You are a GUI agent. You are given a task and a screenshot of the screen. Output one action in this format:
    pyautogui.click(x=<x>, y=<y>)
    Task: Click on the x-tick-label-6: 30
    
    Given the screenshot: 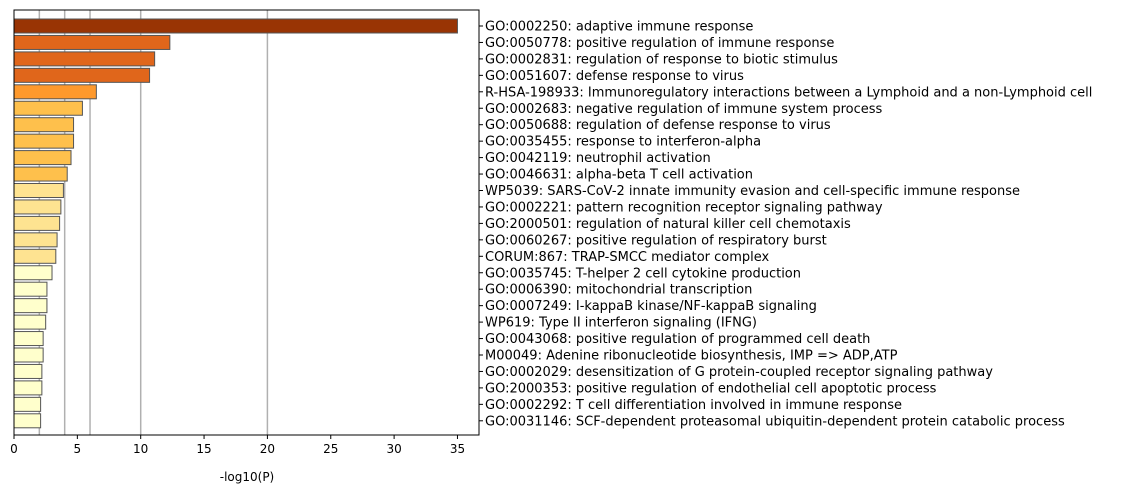 What is the action you would take?
    pyautogui.click(x=393, y=449)
    